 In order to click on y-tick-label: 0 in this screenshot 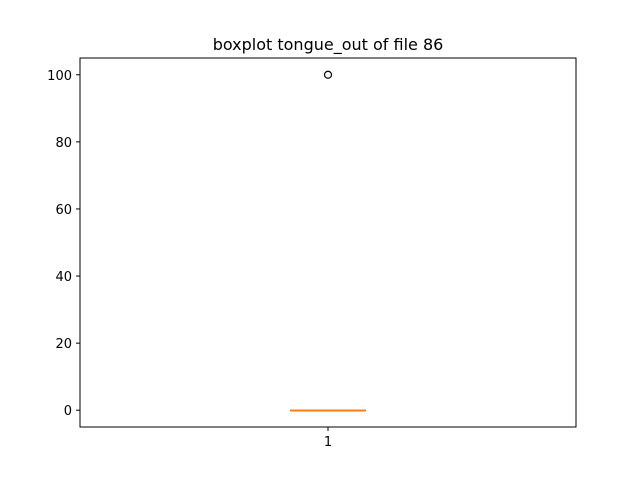, I will do `click(68, 411)`.